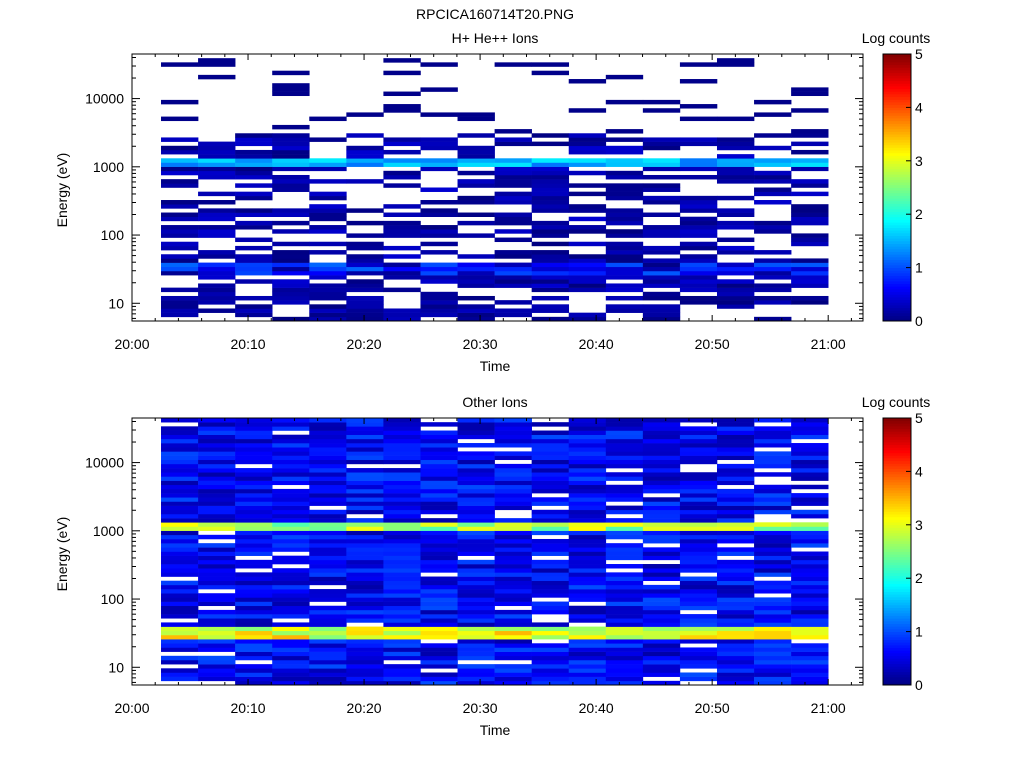 Image resolution: width=1024 pixels, height=768 pixels. What do you see at coordinates (104, 463) in the screenshot?
I see `y-tick-label: 10000` at bounding box center [104, 463].